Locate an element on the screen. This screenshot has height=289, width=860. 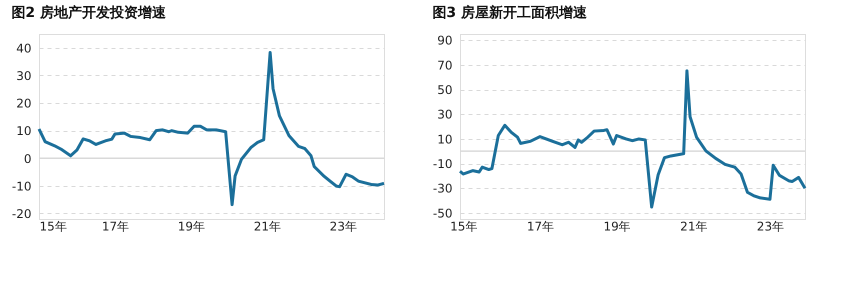
y-tick-label: 50 is located at coordinates (444, 90).